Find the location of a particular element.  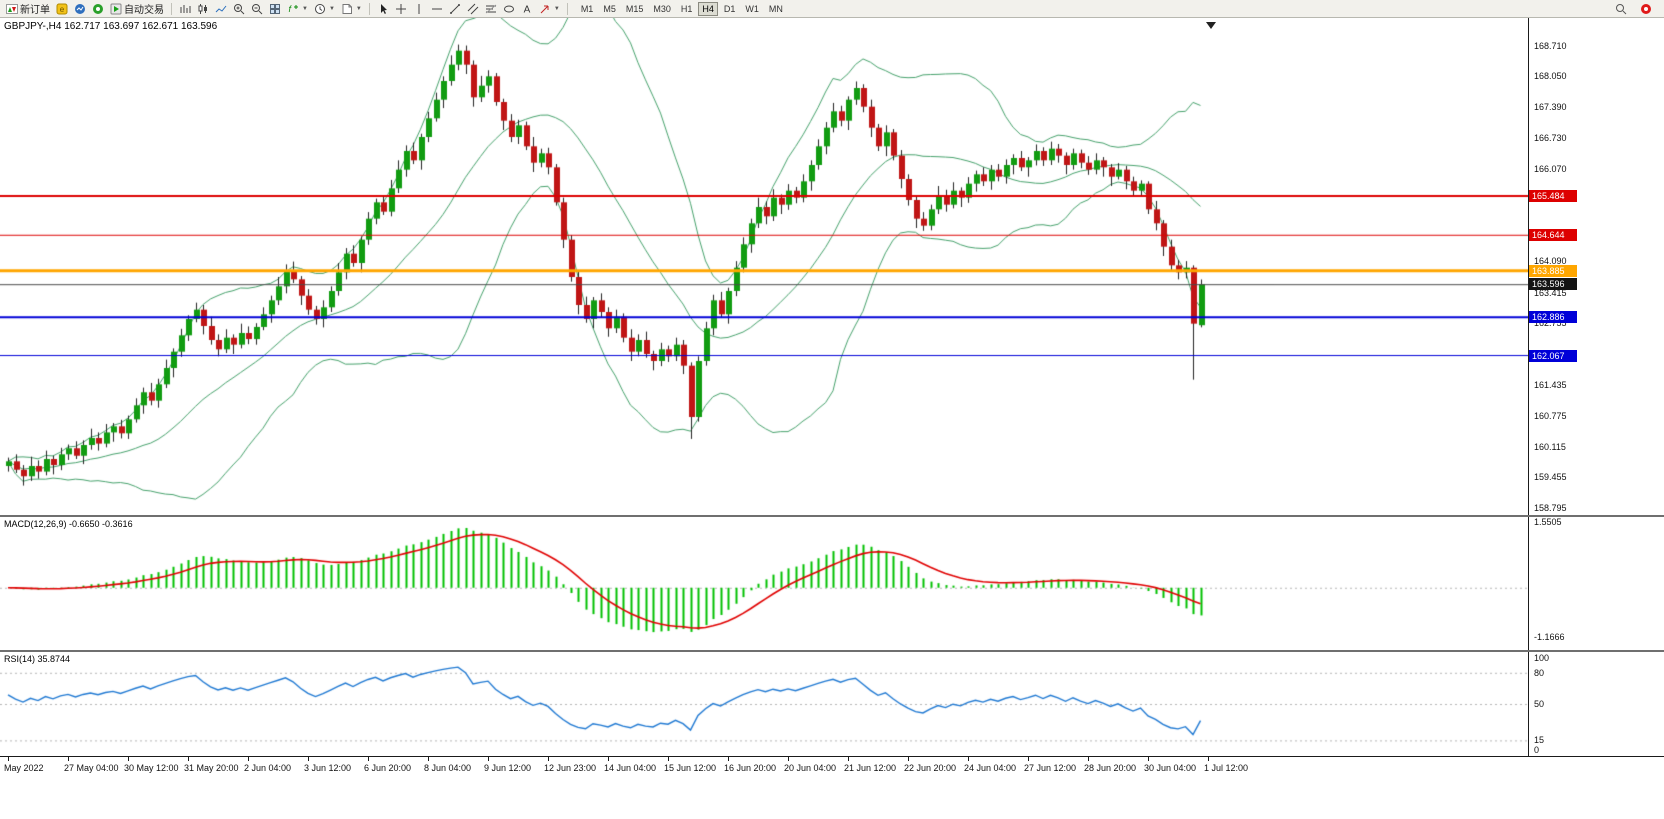

zoom-in-button is located at coordinates (239, 8).